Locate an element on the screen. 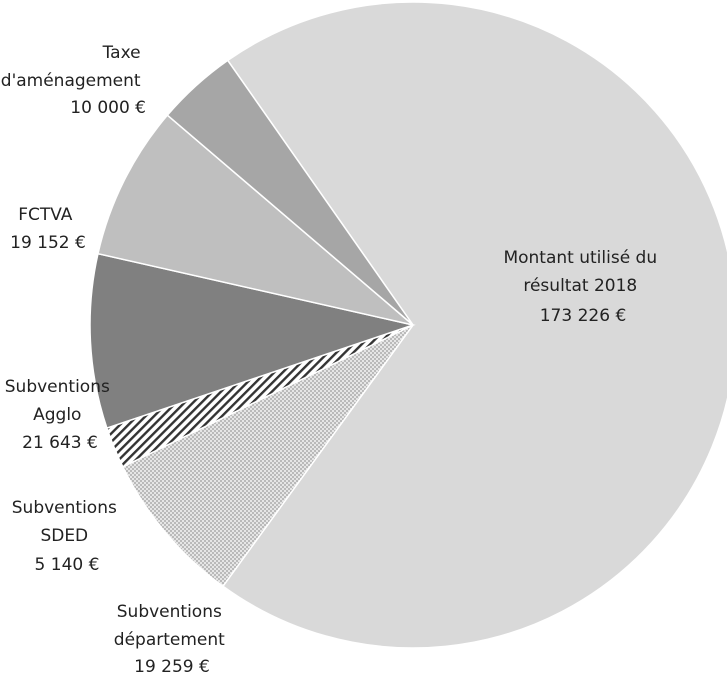 This screenshot has width=727, height=677. label-fctva: FCTVA 19 152 € is located at coordinates (48, 229).